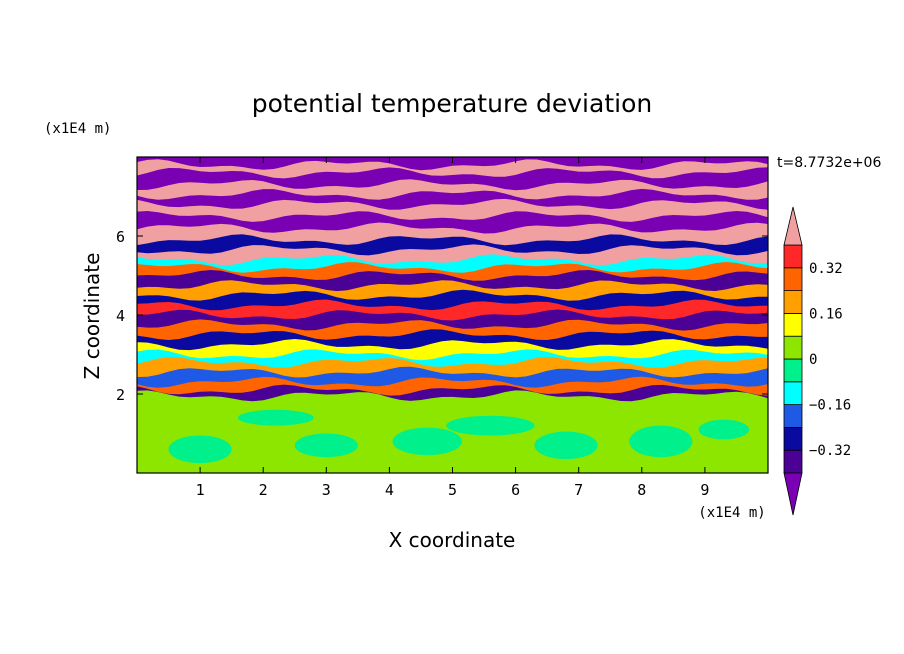 This screenshot has height=654, width=904. I want to click on colorbar-label: 0.32, so click(826, 269).